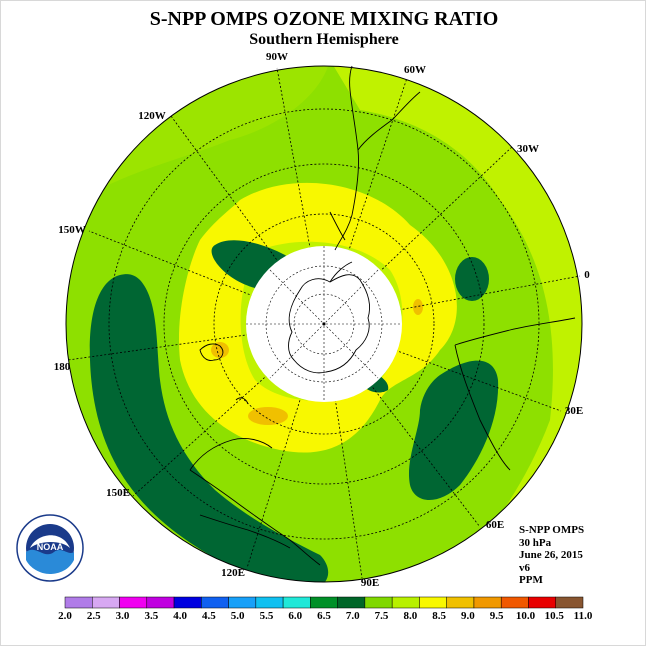 The width and height of the screenshot is (648, 648). Describe the element at coordinates (329, 324) in the screenshot. I see `antarctica-coast` at that location.